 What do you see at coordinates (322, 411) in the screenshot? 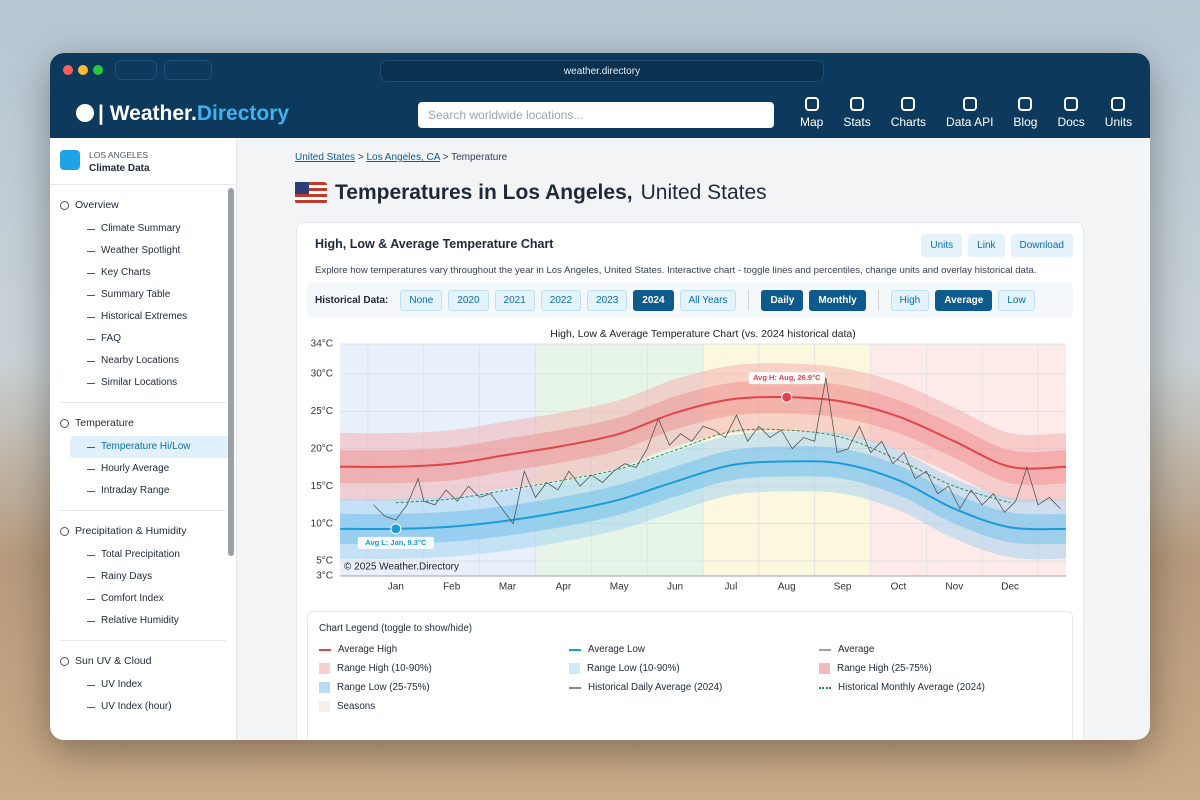
I see `y-tick-label: 25°C` at bounding box center [322, 411].